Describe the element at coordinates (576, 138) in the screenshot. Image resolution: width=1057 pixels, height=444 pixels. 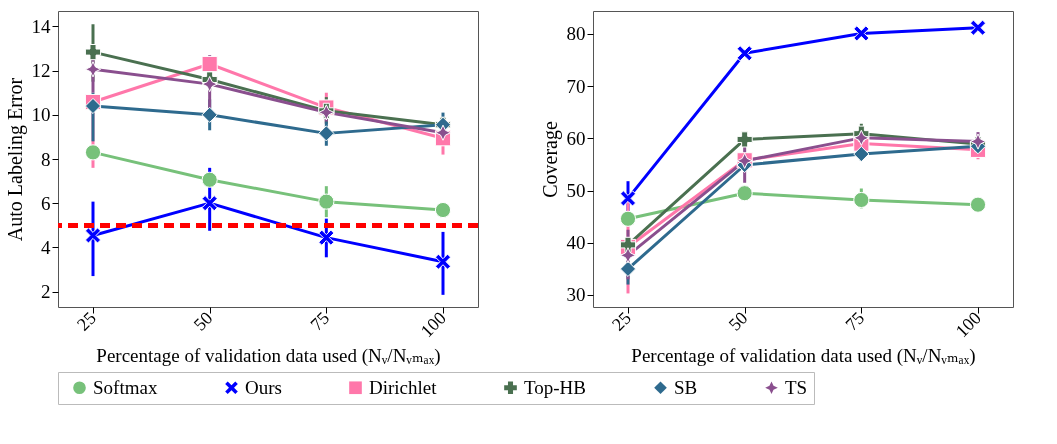
I see `y-tick-label: 60` at that location.